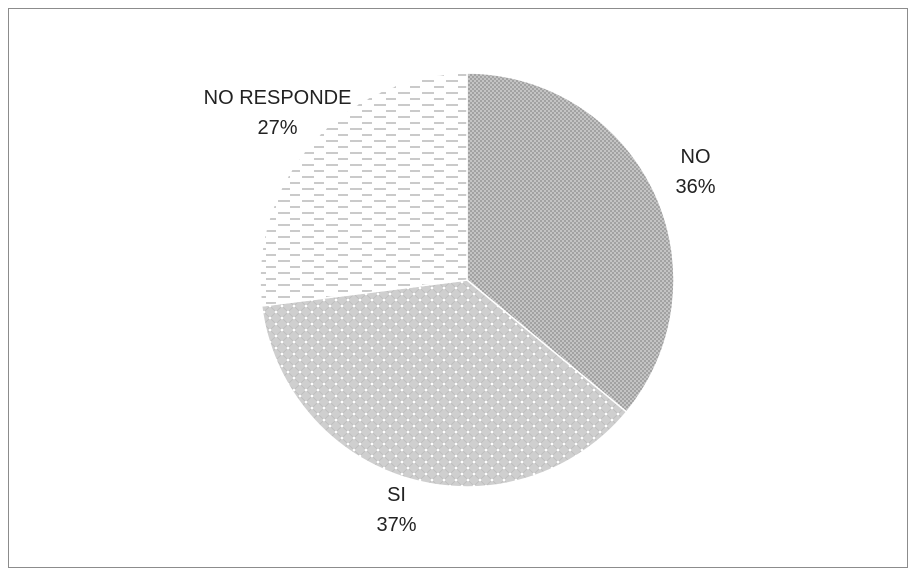 Image resolution: width=909 pixels, height=568 pixels. Describe the element at coordinates (695, 172) in the screenshot. I see `slice-label-no: NO 36%` at that location.